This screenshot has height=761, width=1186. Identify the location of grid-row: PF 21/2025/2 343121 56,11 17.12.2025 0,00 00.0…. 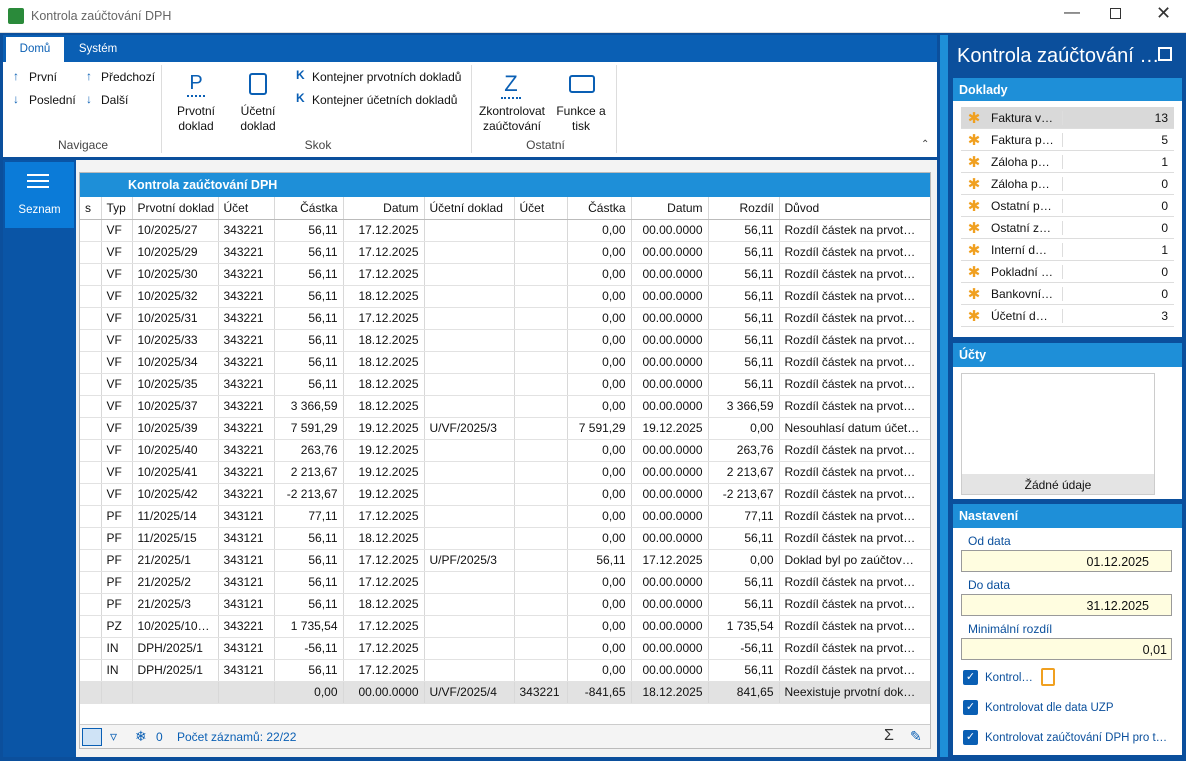
(505, 582).